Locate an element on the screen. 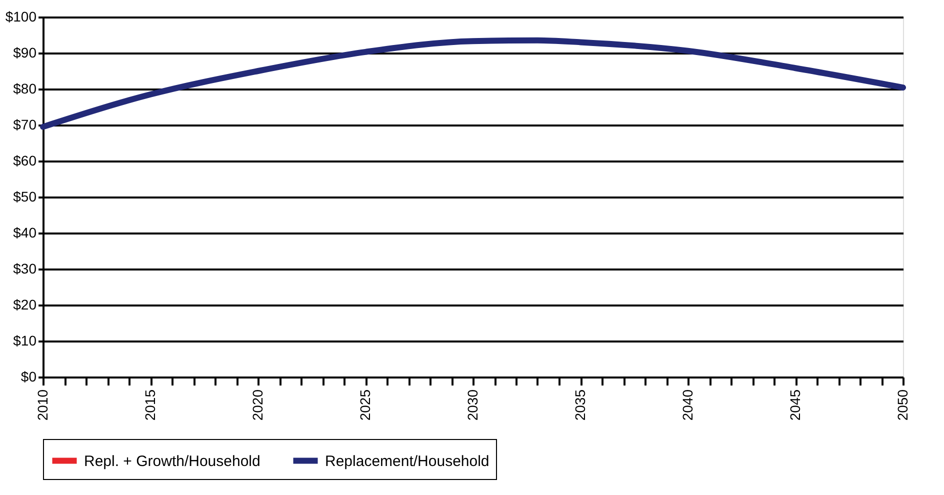  x-tick-label: 2025 is located at coordinates (365, 405).